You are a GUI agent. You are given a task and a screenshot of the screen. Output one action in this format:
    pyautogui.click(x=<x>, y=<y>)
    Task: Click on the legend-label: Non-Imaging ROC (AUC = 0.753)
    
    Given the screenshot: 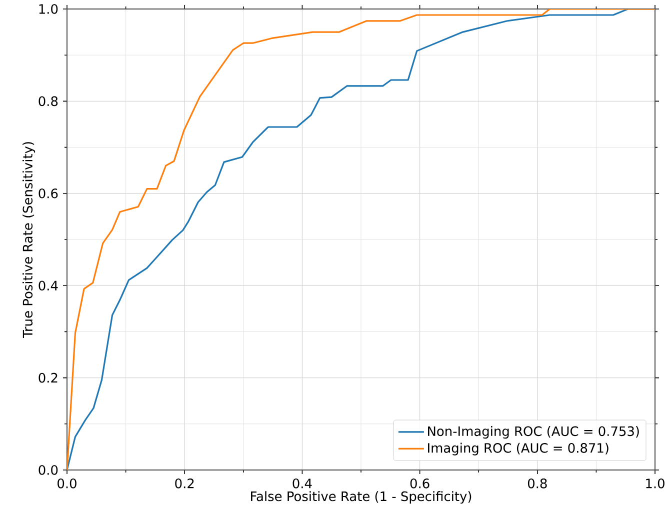 What is the action you would take?
    pyautogui.click(x=533, y=432)
    